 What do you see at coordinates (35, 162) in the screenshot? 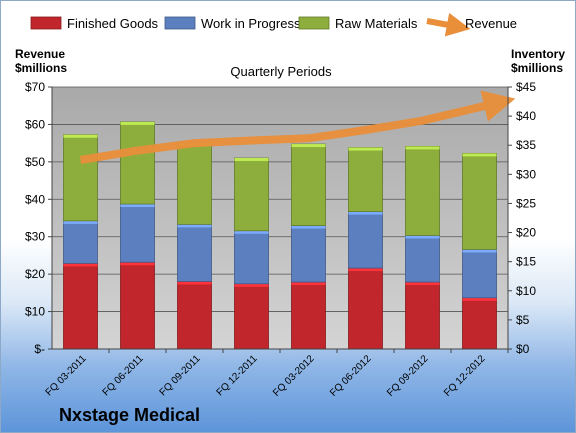
I see `left-tick-label: $50` at bounding box center [35, 162].